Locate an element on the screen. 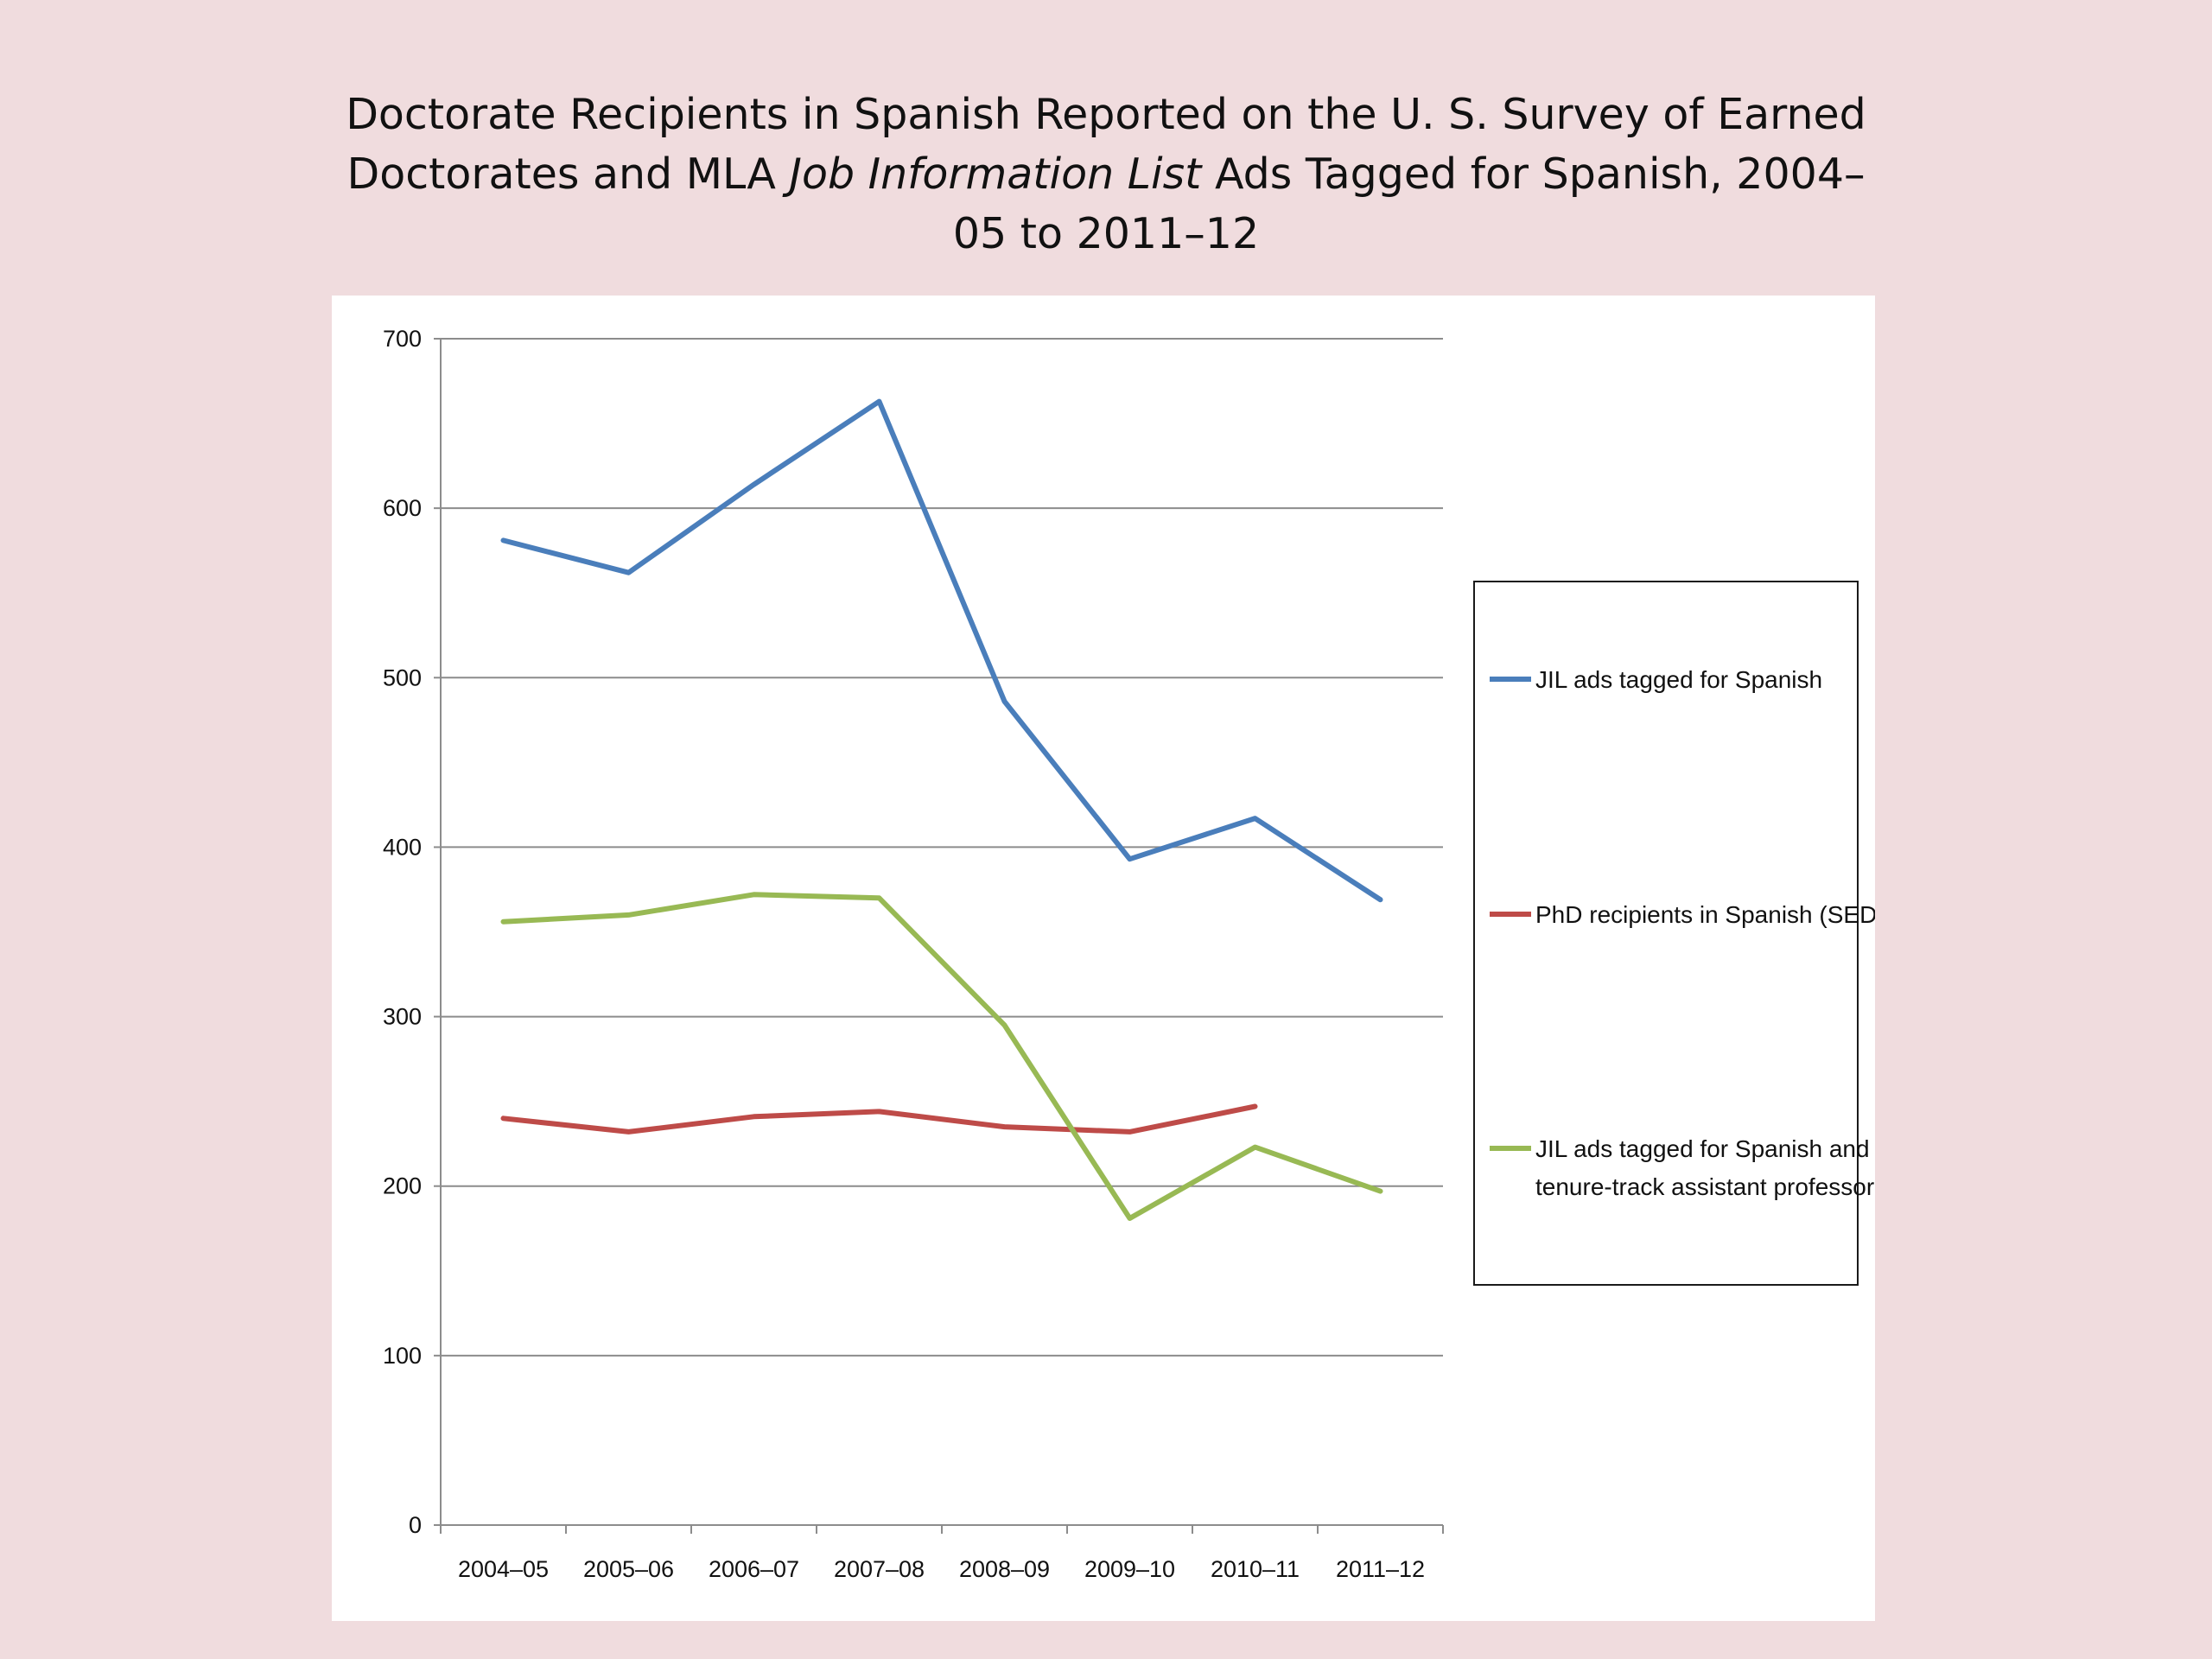 The image size is (2212, 1659). x-tick-label: 2010–11 is located at coordinates (1255, 1569).